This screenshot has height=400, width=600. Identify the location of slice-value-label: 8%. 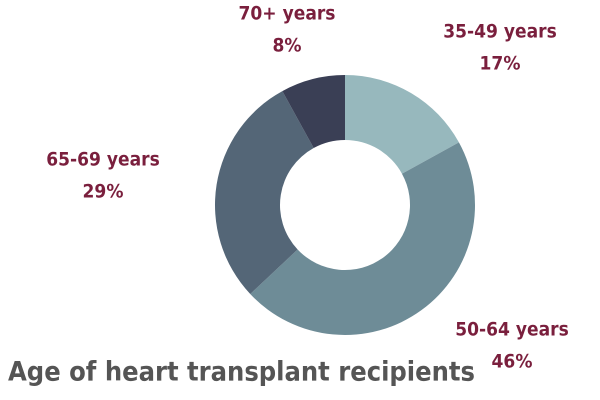
(286, 46).